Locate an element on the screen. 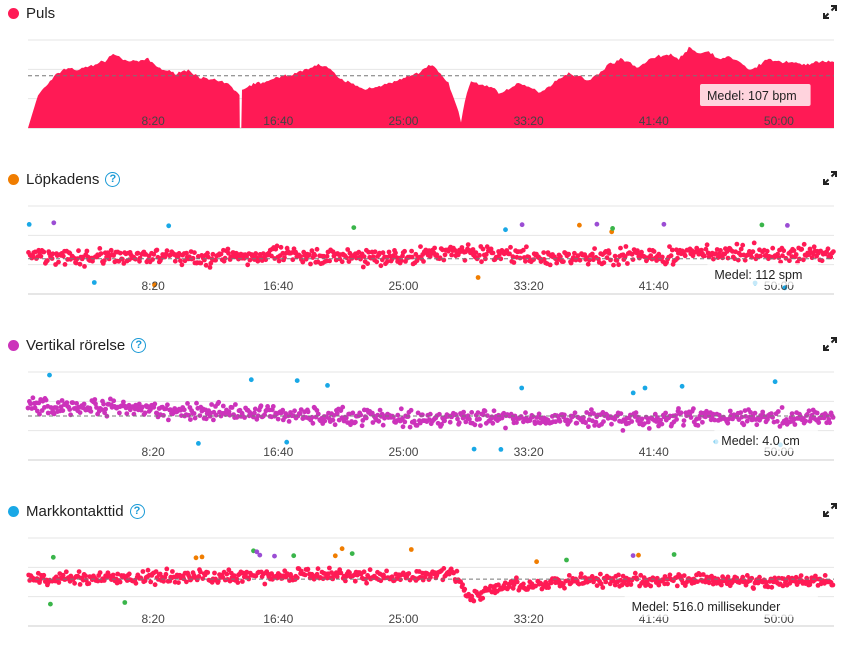 Image resolution: width=844 pixels, height=664 pixels. heart-rate-area is located at coordinates (431, 87).